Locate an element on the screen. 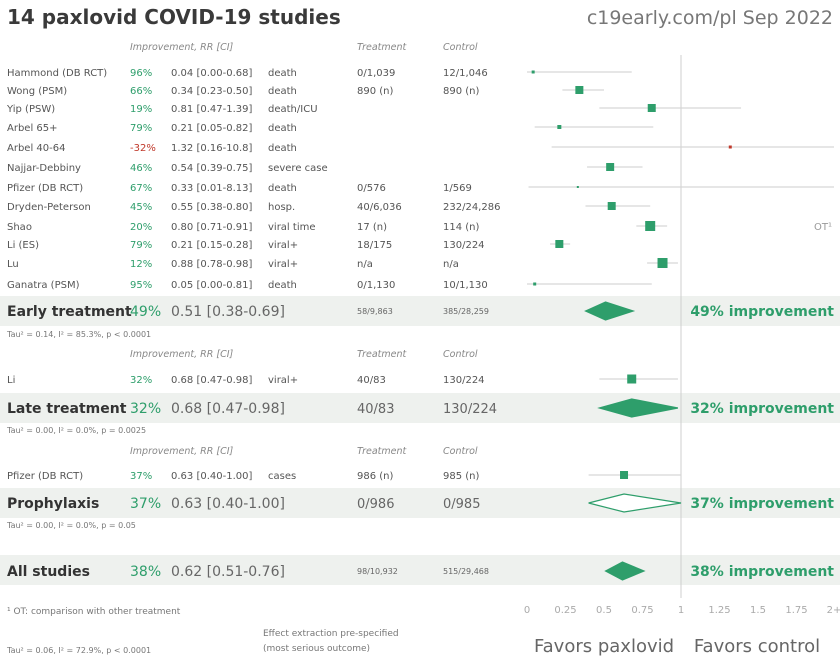 The width and height of the screenshot is (840, 661). study-outcome-0-11: death is located at coordinates (282, 285).